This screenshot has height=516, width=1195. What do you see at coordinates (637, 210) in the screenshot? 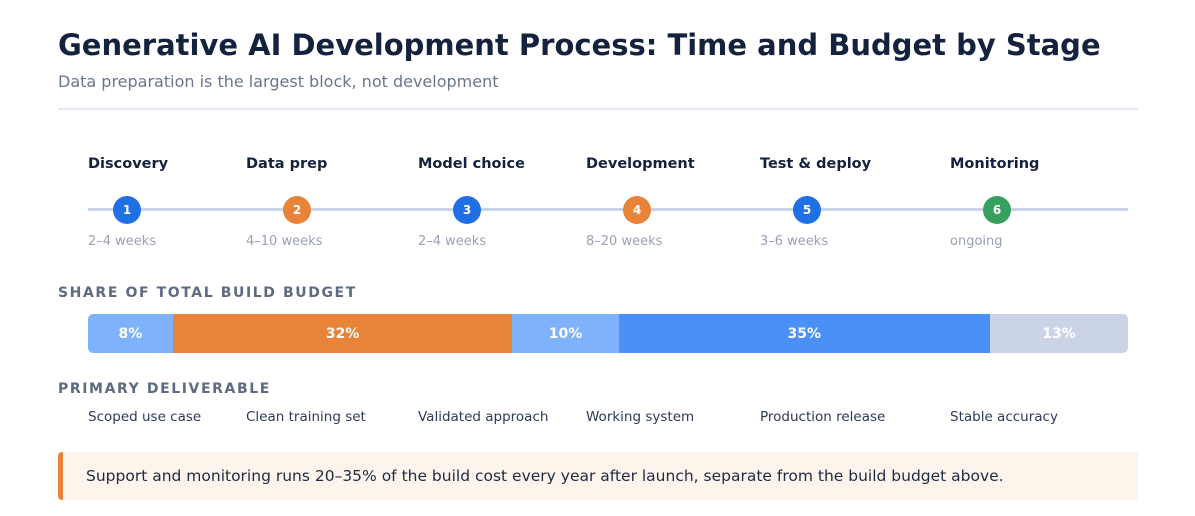
I see `stage-node-4: 4` at bounding box center [637, 210].